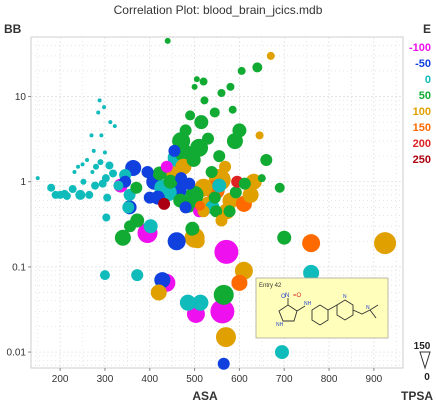 The height and width of the screenshot is (408, 436). I want to click on size-legend: 150 0, so click(422, 362).